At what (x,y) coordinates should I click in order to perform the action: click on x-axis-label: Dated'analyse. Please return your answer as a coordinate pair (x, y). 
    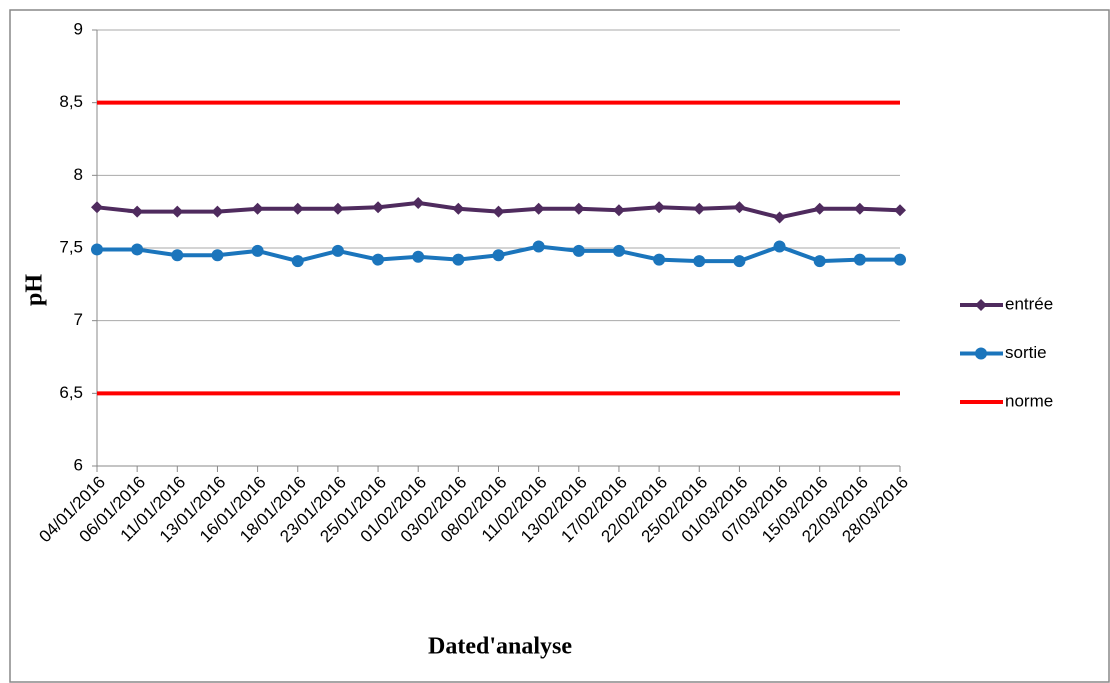
    Looking at the image, I should click on (500, 647).